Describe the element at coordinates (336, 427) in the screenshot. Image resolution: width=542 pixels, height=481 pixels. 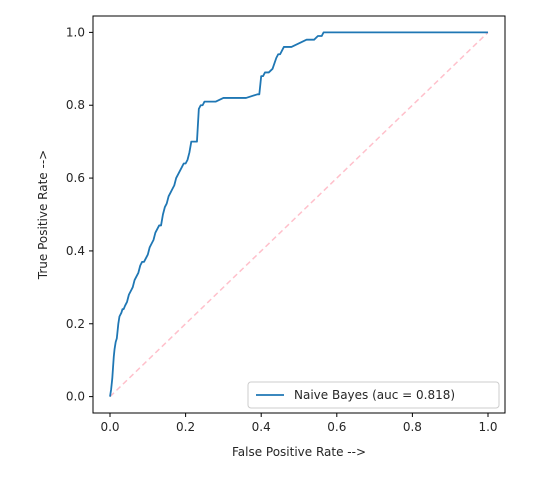
I see `x-tick-label: 0.6` at that location.